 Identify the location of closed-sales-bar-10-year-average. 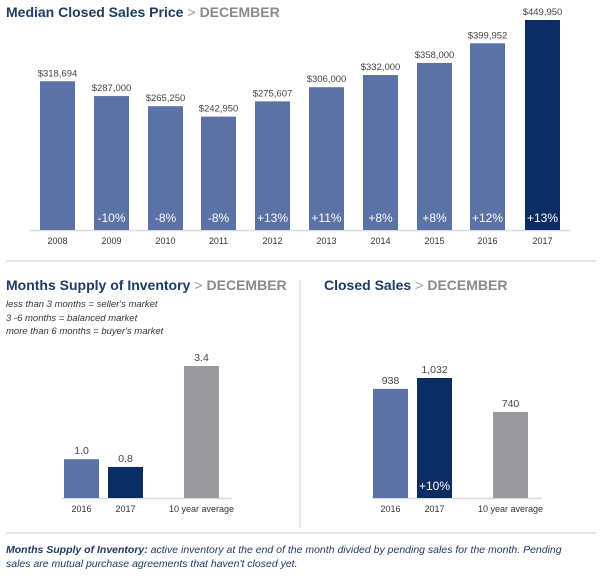
(510, 454).